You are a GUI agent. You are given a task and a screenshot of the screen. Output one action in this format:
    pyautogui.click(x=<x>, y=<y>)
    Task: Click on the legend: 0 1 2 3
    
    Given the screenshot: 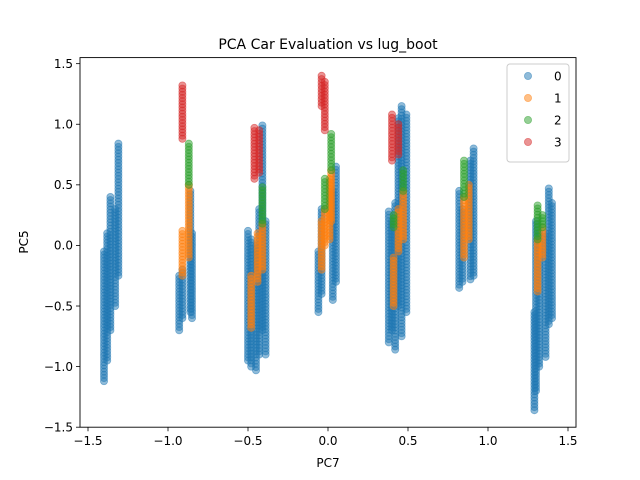 What is the action you would take?
    pyautogui.click(x=538, y=113)
    